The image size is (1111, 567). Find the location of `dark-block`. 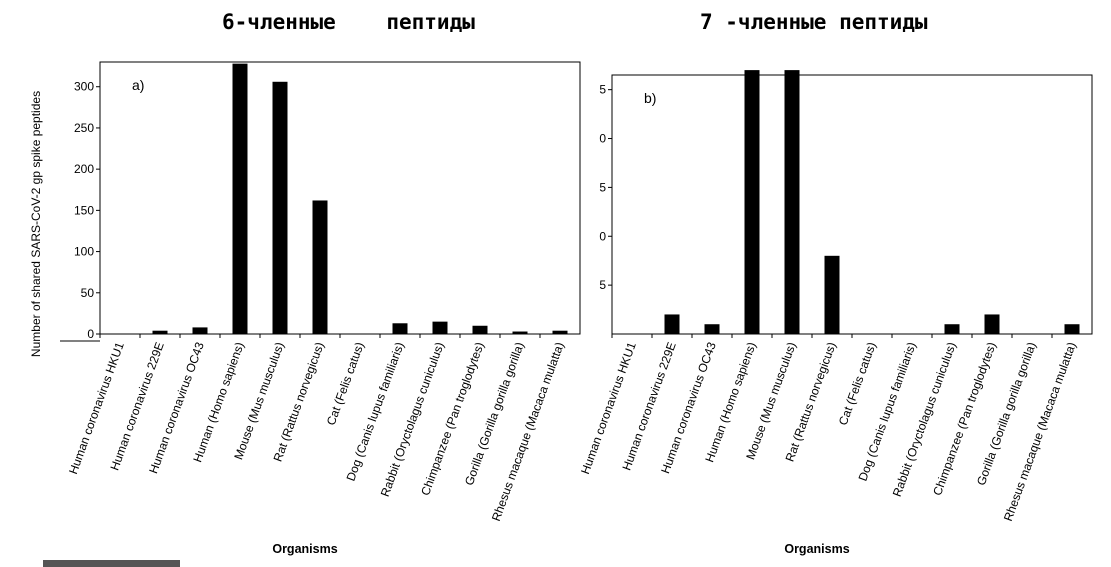

dark-block is located at coordinates (111, 563).